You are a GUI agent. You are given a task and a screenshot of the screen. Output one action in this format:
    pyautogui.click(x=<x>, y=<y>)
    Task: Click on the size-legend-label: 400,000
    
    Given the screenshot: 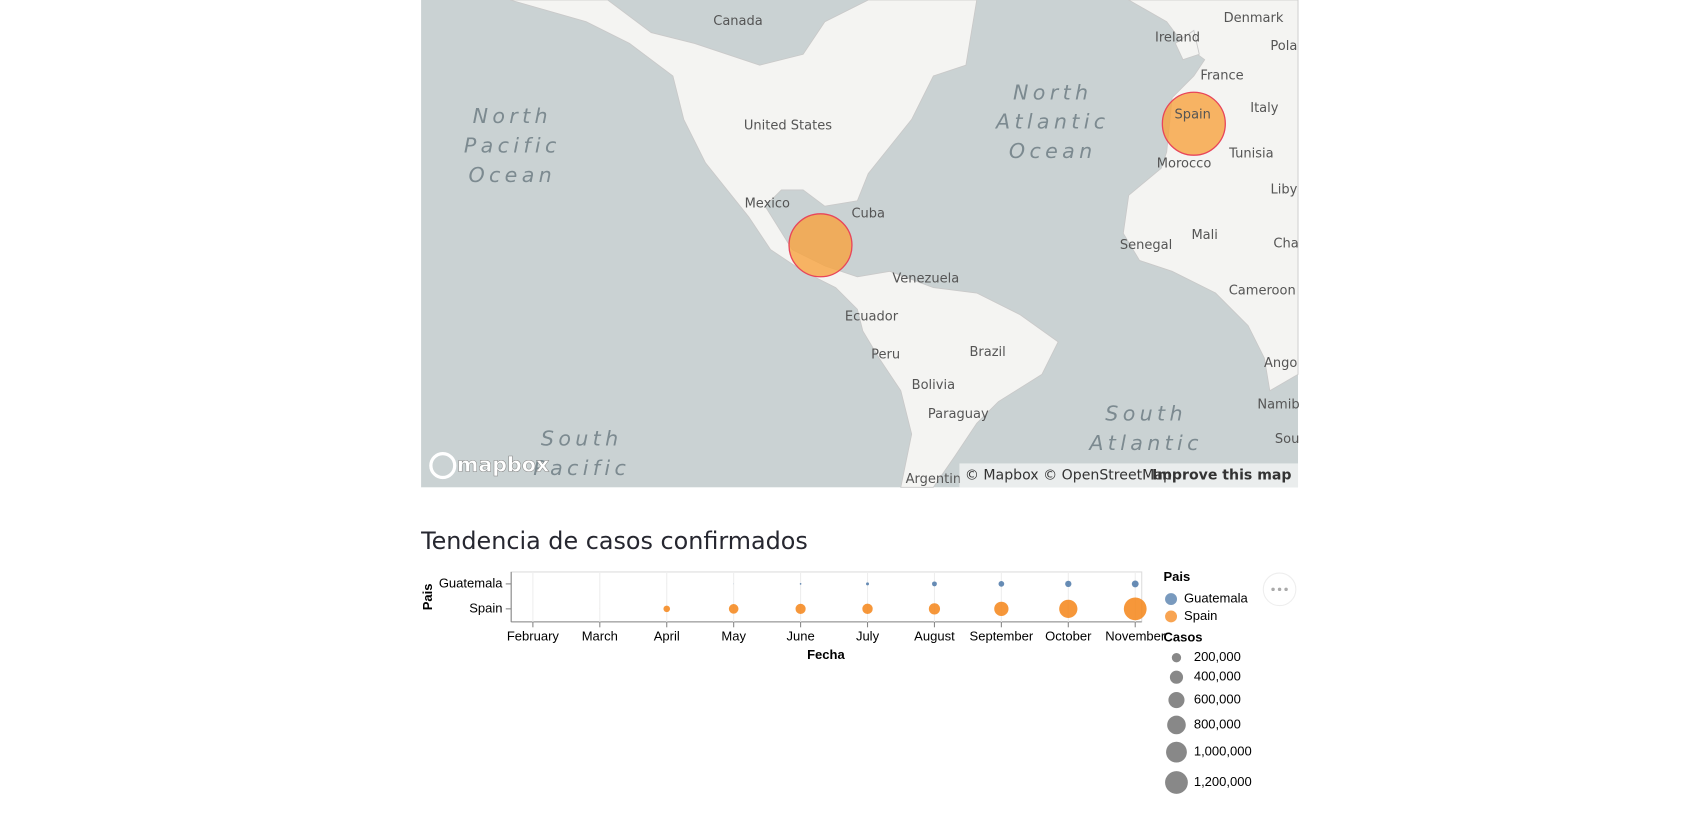 What is the action you would take?
    pyautogui.click(x=1217, y=676)
    